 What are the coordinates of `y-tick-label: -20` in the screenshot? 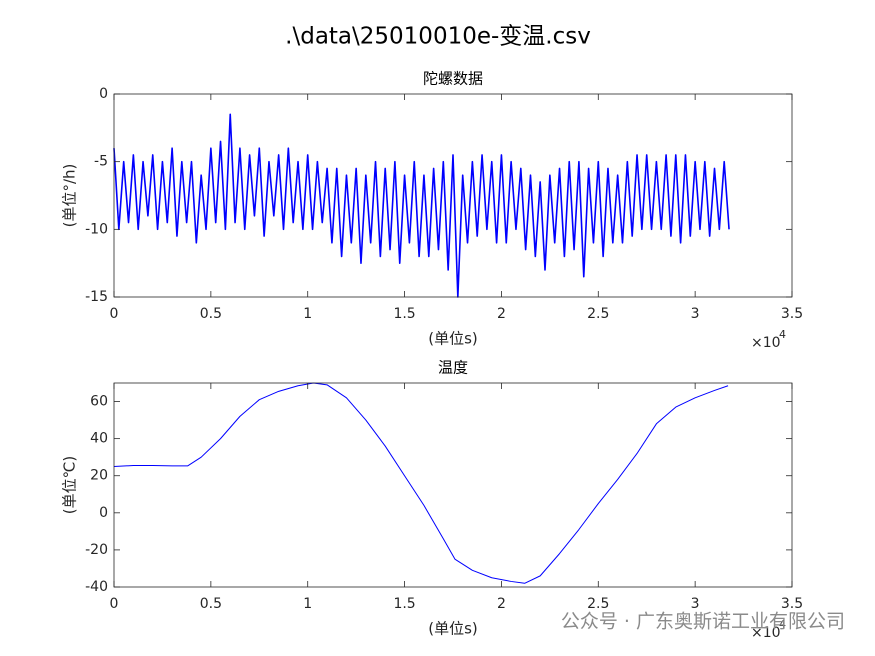 It's located at (96, 550).